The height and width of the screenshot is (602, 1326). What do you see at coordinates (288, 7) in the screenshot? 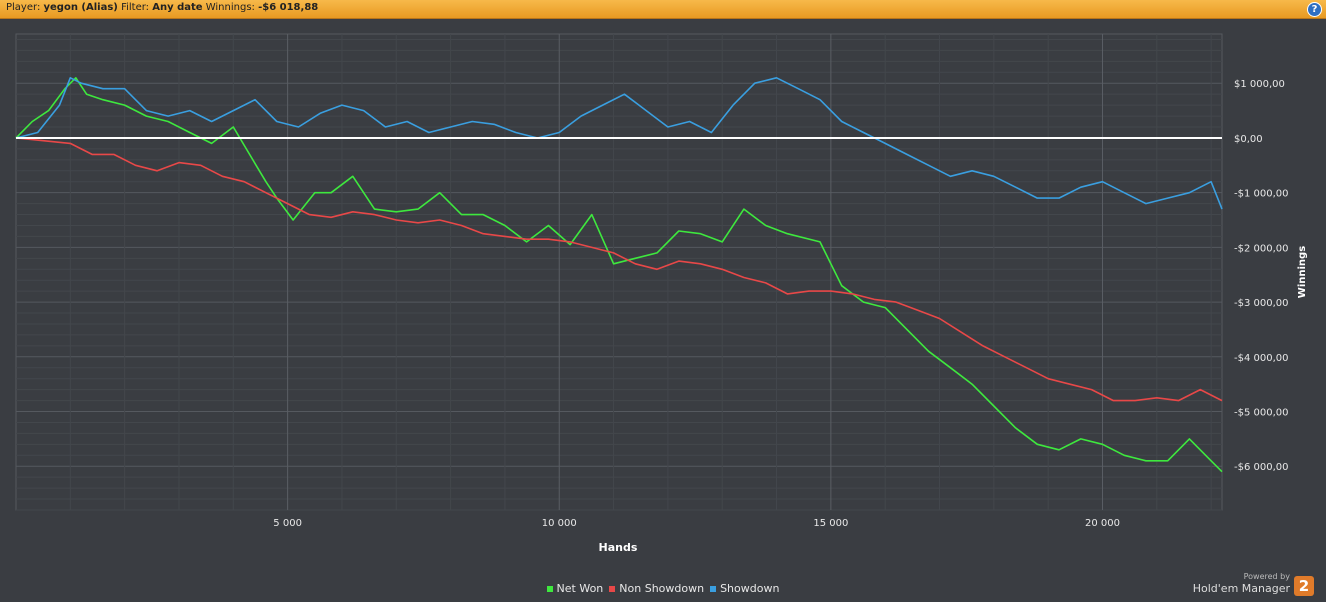
I see `winnings-value: -$6 018,88` at bounding box center [288, 7].